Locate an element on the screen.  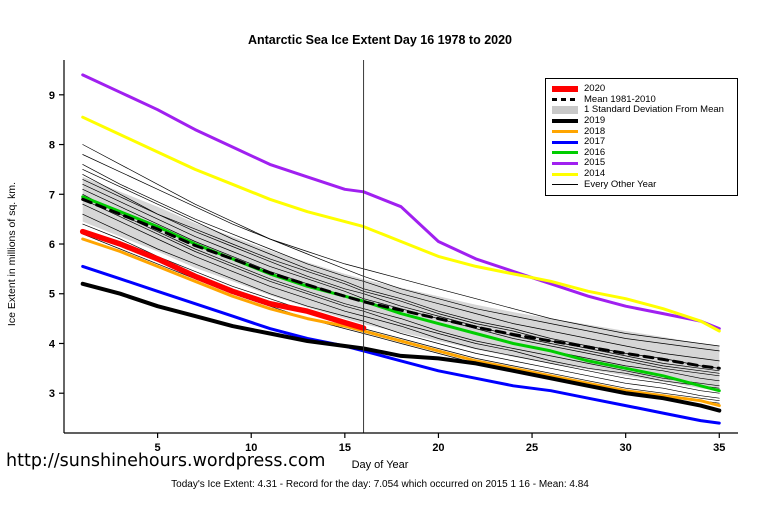
x-axis-label: Day of Year is located at coordinates (380, 465).